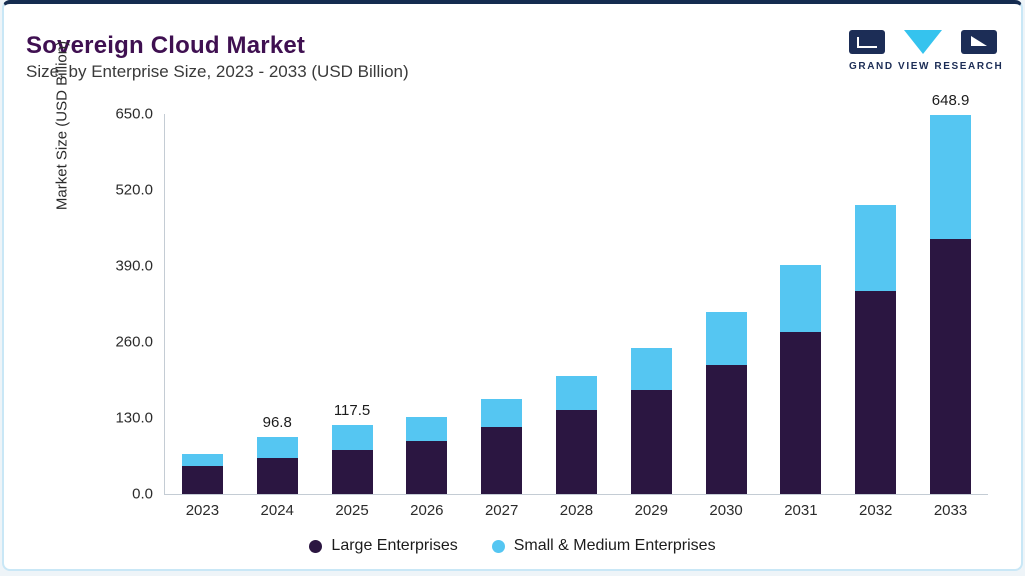  Describe the element at coordinates (134, 266) in the screenshot. I see `y-tick-label: 390.0` at that location.